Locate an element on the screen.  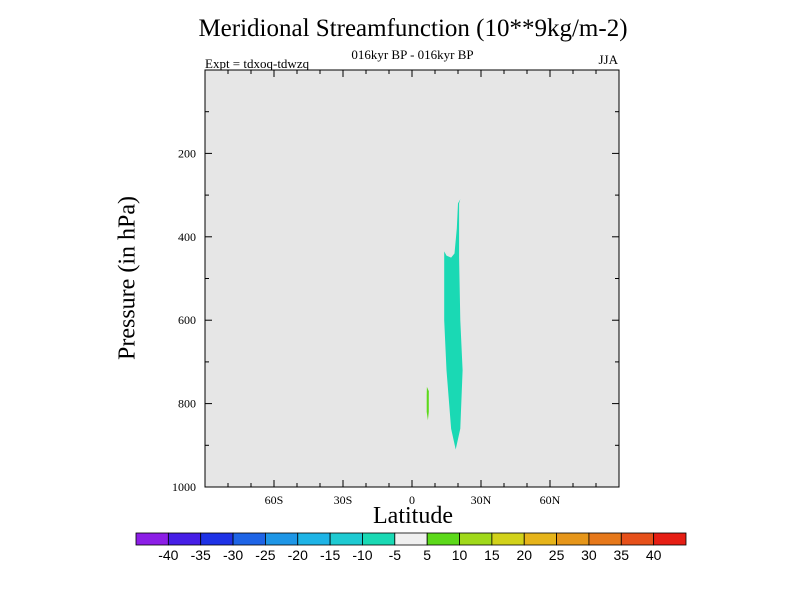
colorbar-label: -10 is located at coordinates (362, 555).